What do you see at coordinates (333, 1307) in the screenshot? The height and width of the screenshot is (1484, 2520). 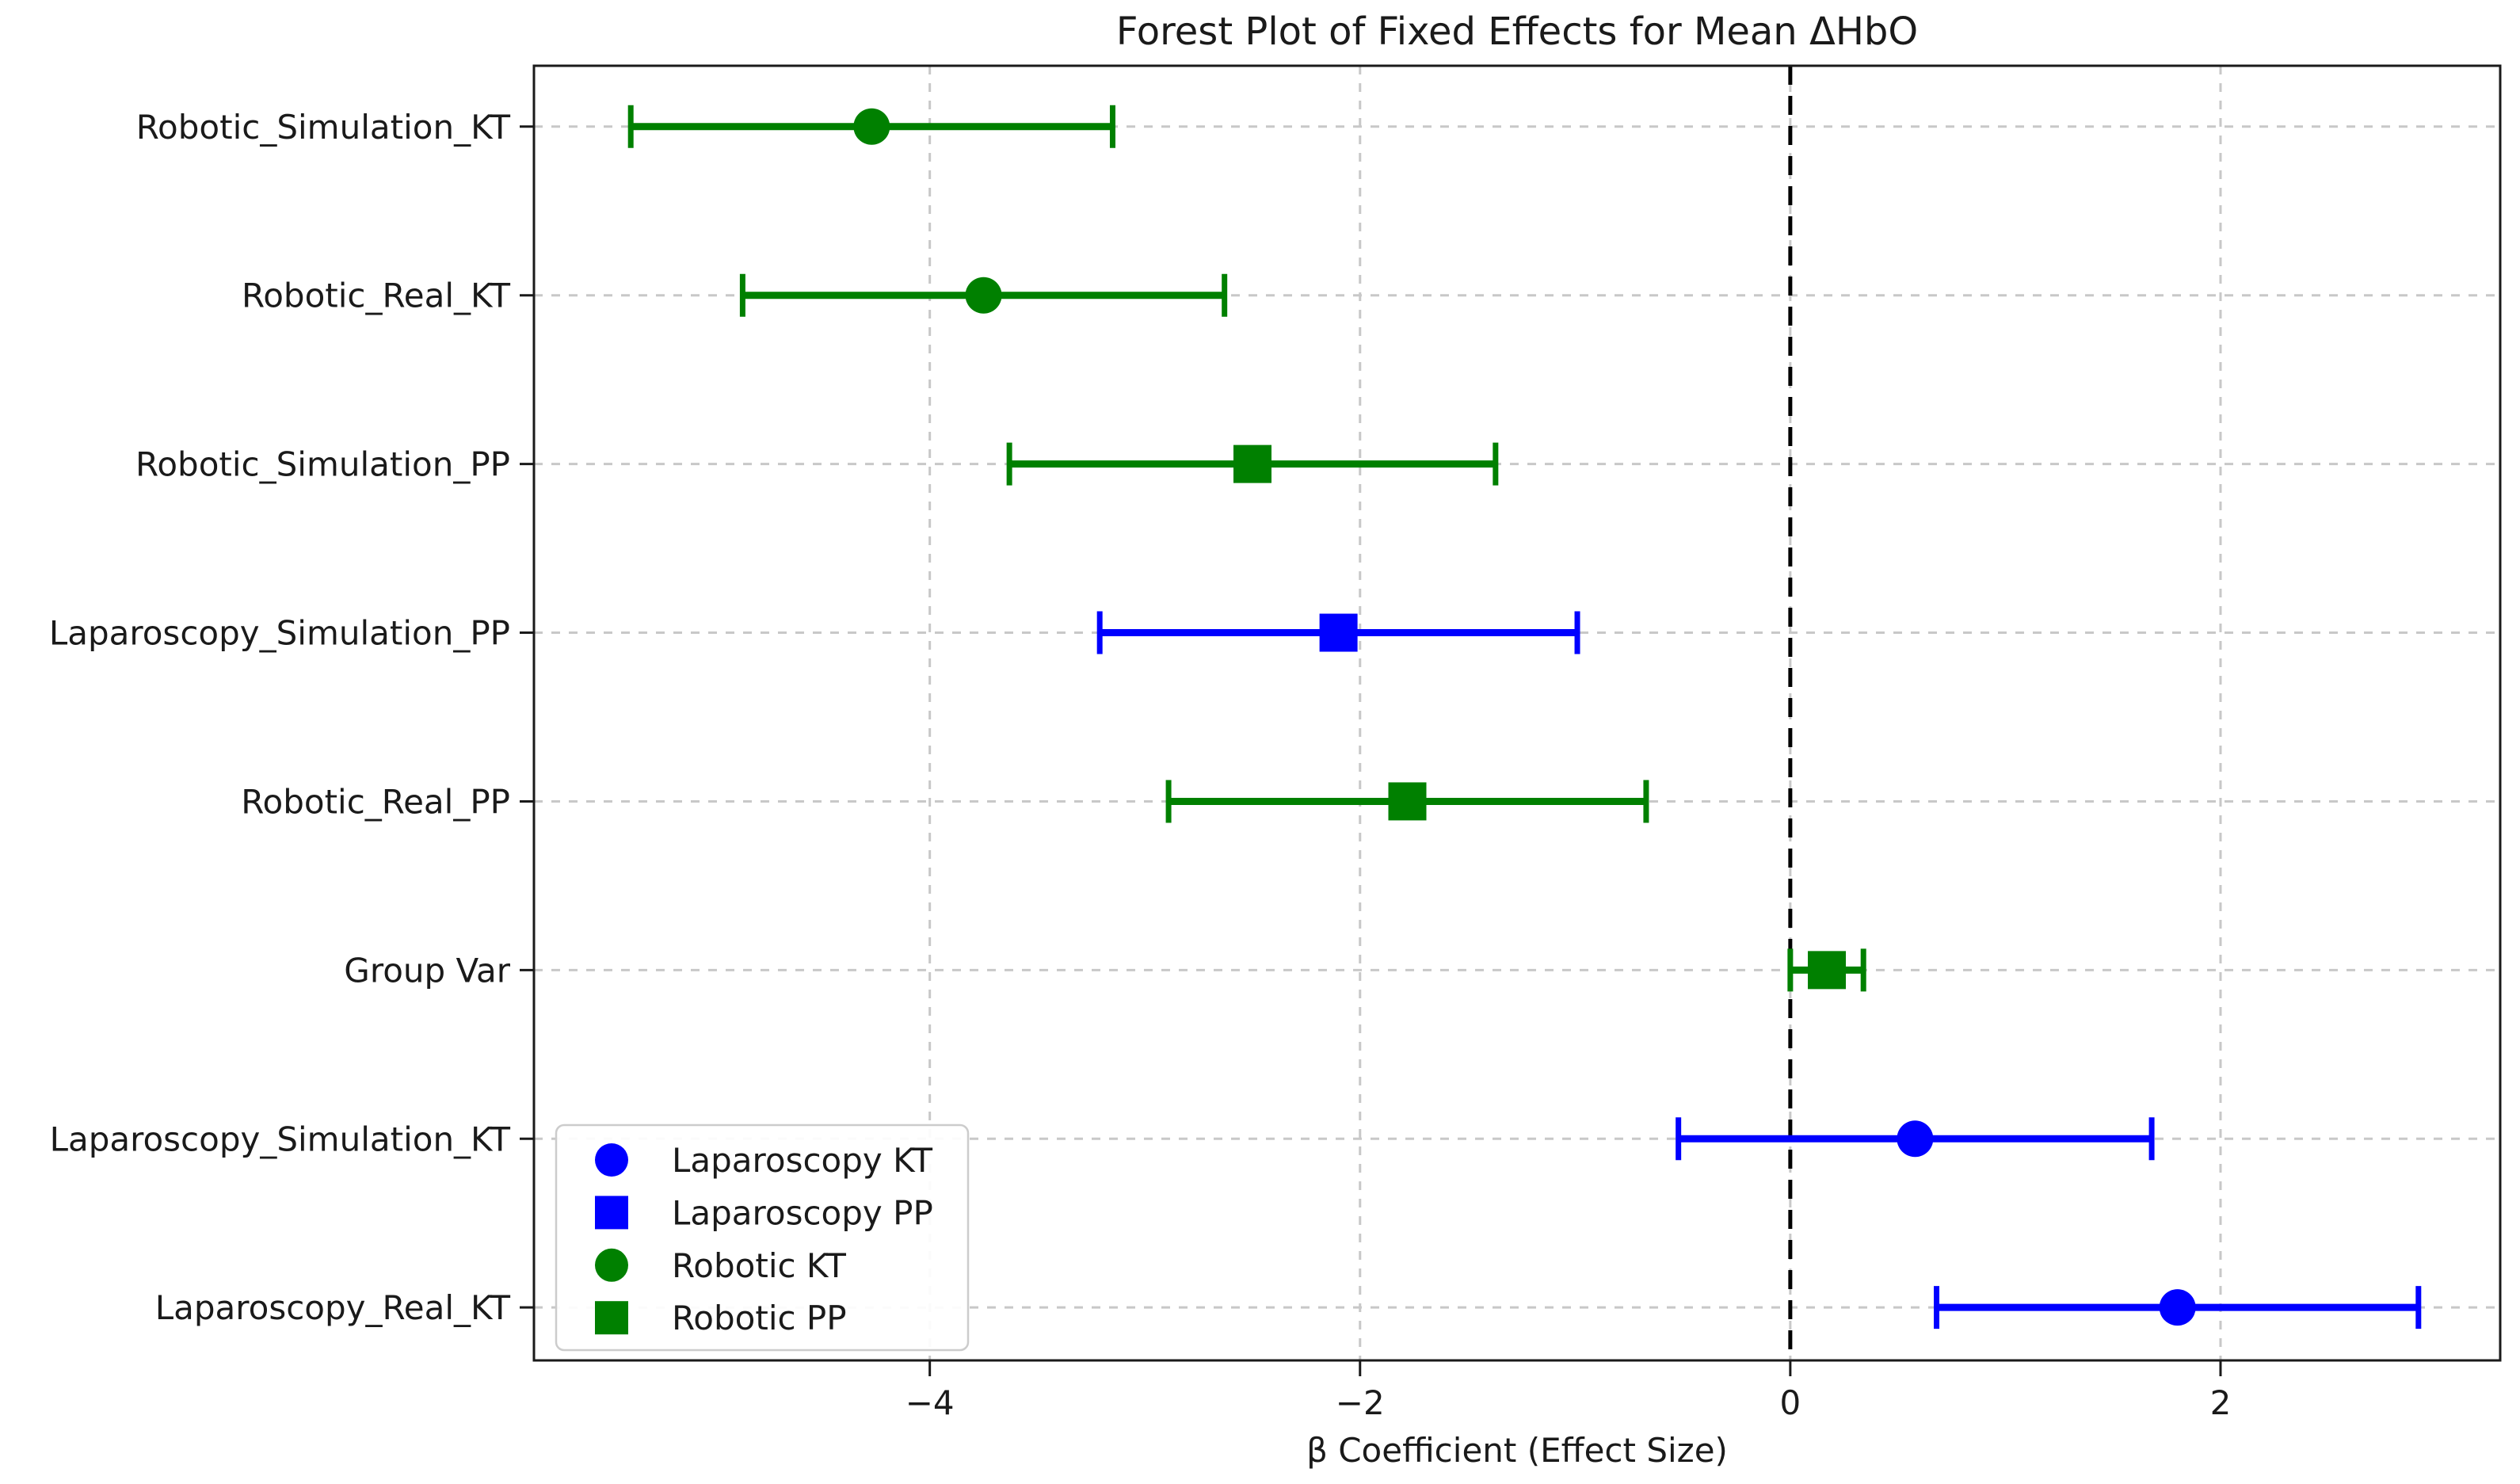 I see `y-axis-category-label: Laparoscopy_Real_KT` at bounding box center [333, 1307].